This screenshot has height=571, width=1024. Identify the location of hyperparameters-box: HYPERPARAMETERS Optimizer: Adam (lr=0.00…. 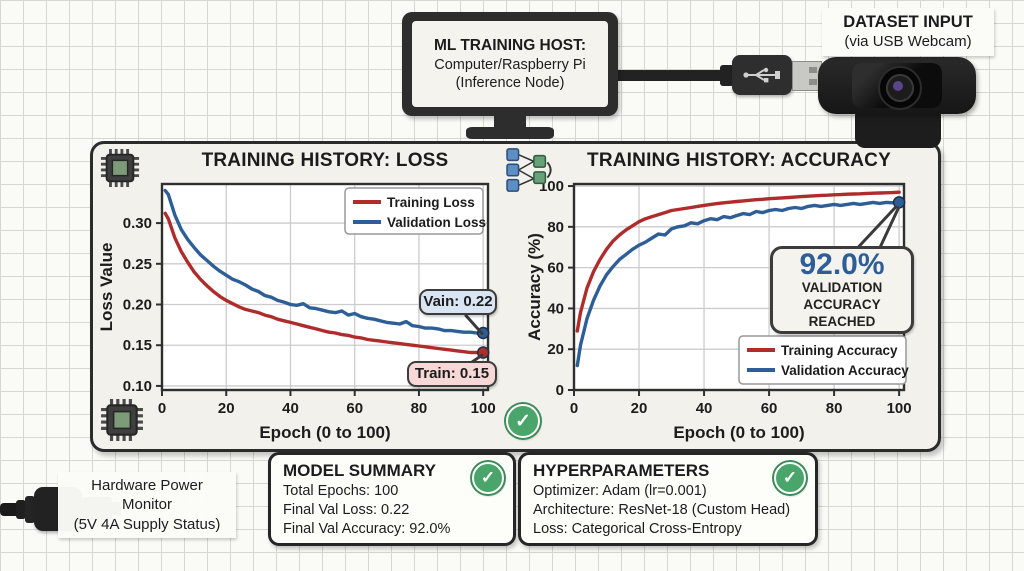
(668, 499).